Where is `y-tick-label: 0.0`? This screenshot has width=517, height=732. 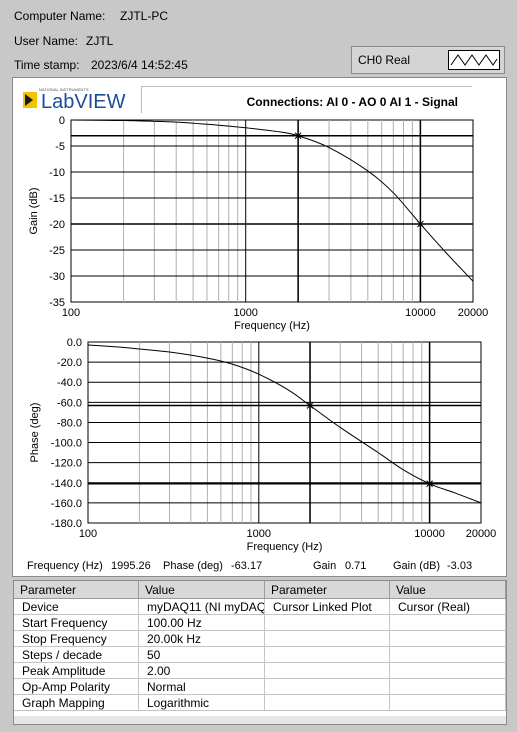 y-tick-label: 0.0 is located at coordinates (74, 343).